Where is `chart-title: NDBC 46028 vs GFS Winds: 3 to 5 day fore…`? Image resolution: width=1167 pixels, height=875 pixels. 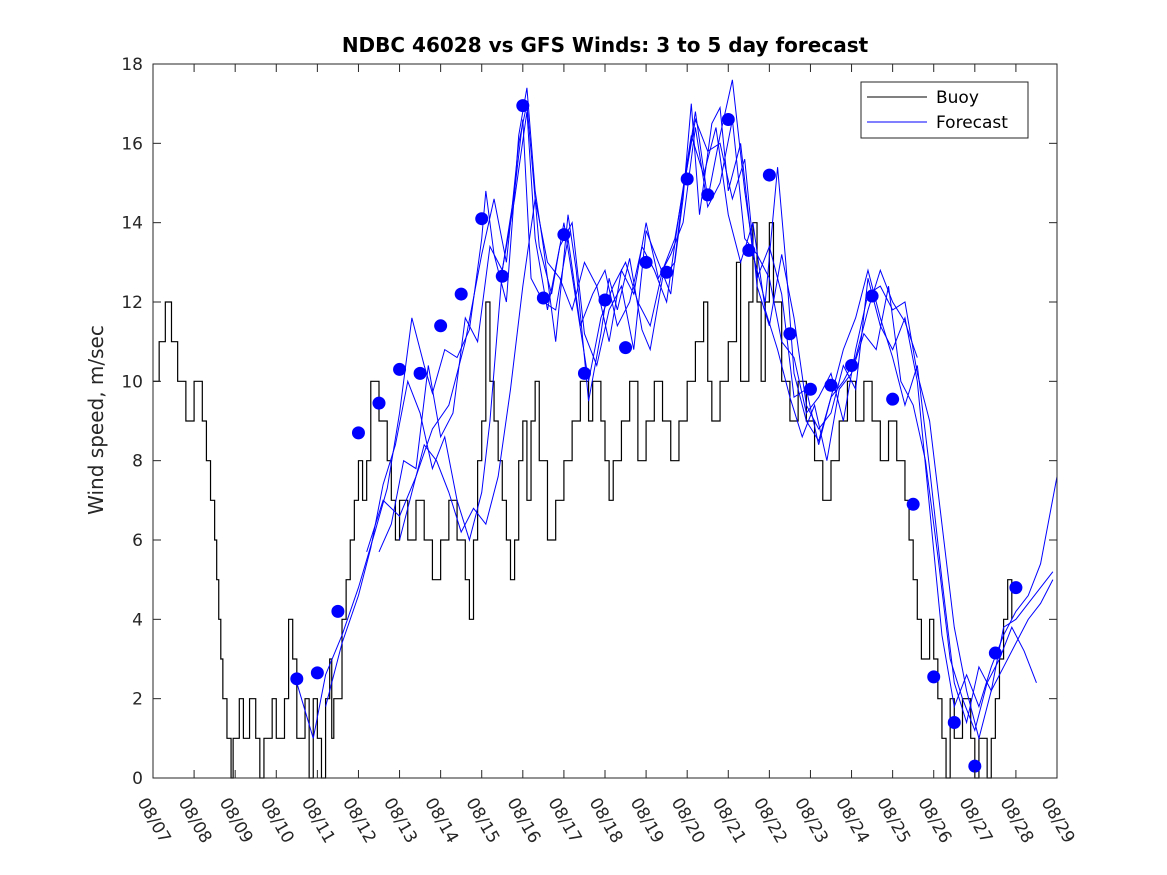
chart-title: NDBC 46028 vs GFS Winds: 3 to 5 day fore… is located at coordinates (605, 45).